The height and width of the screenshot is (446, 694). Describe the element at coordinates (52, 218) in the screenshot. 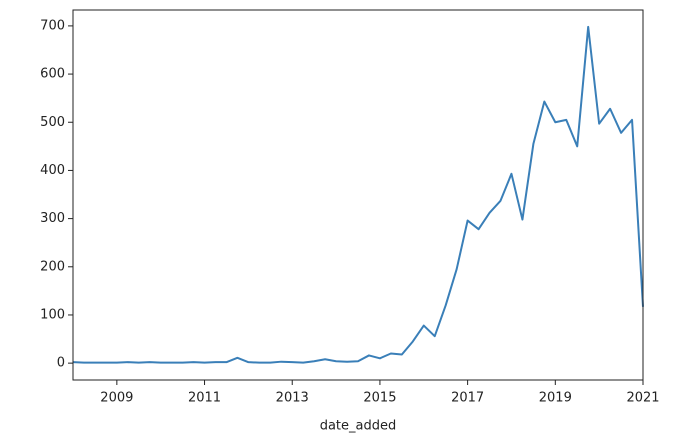

I see `y-tick-label: 300` at that location.